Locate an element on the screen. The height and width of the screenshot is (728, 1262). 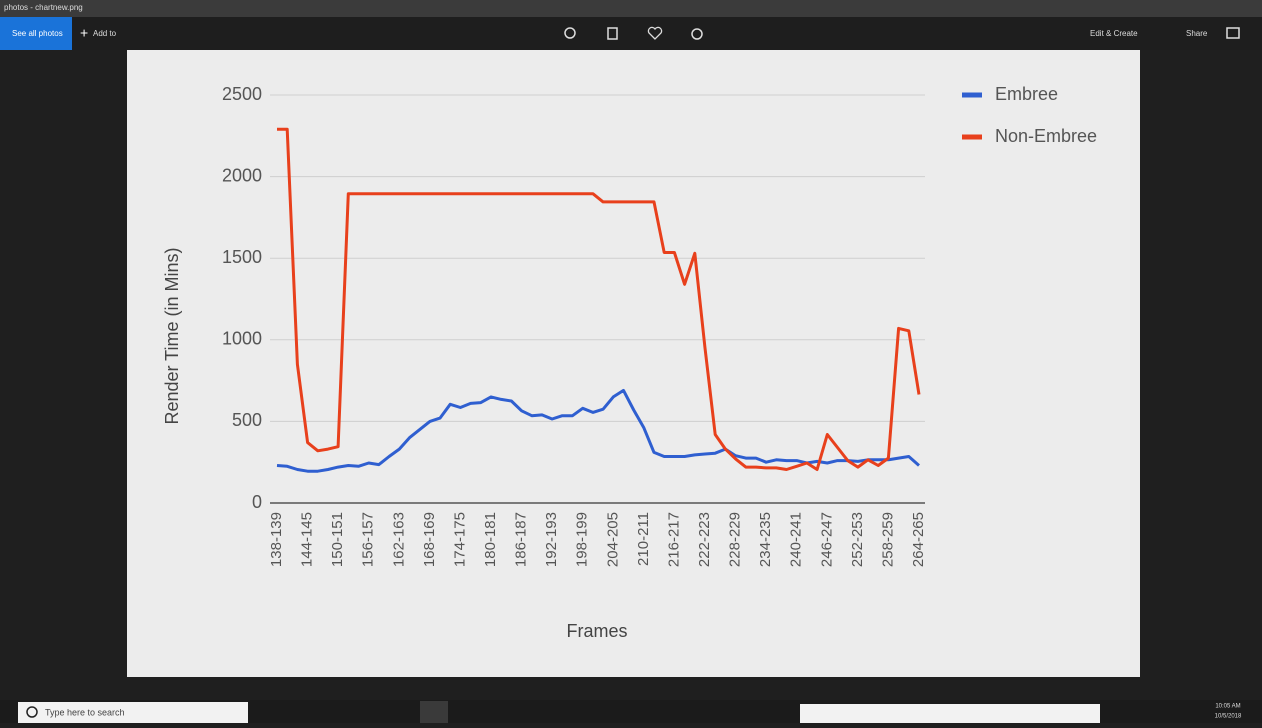
series-line is located at coordinates (598, 430).